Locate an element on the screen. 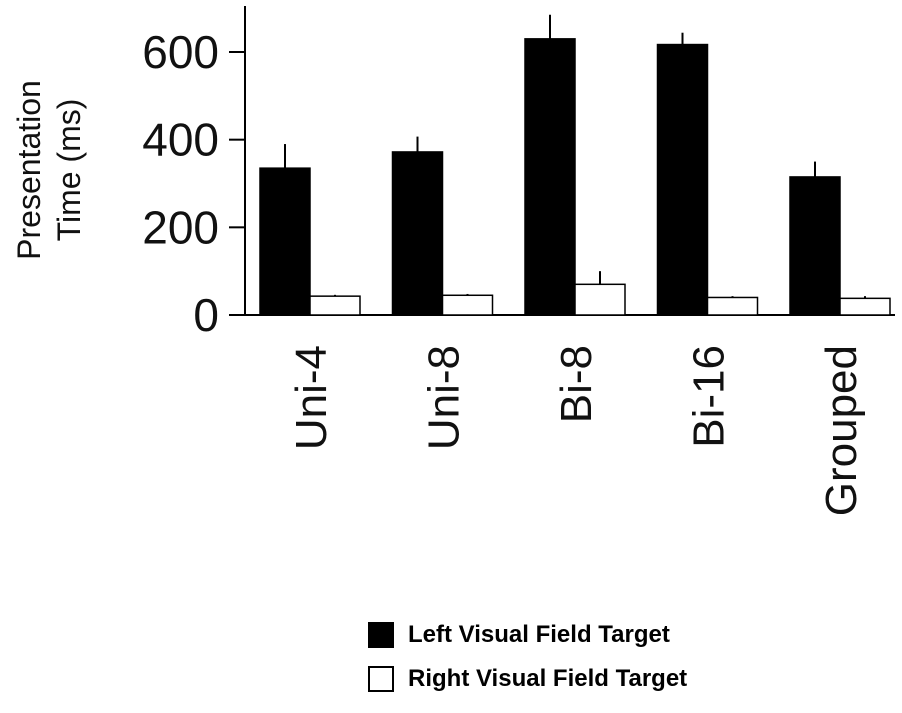 The width and height of the screenshot is (902, 713). x-tick-label-bi-16: Bi-16 is located at coordinates (709, 396).